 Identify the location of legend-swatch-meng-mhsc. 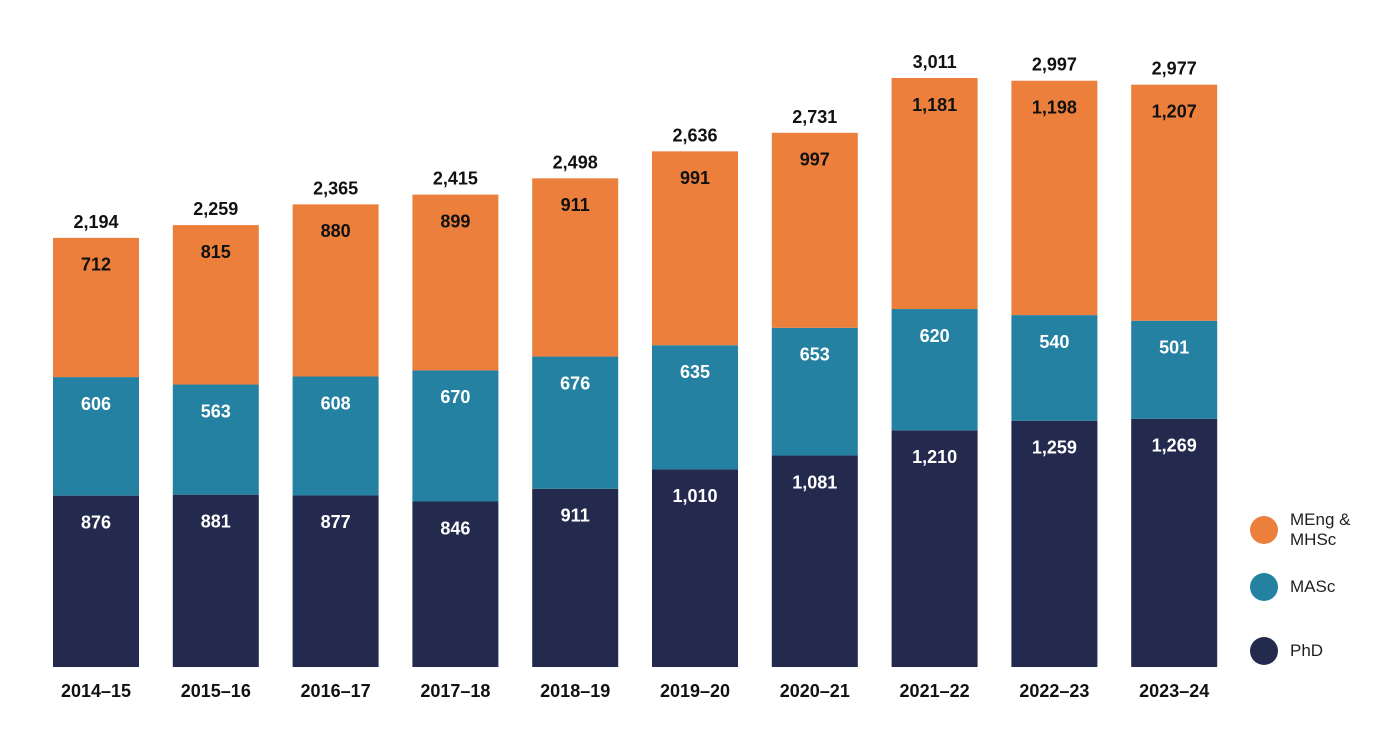
(1264, 530).